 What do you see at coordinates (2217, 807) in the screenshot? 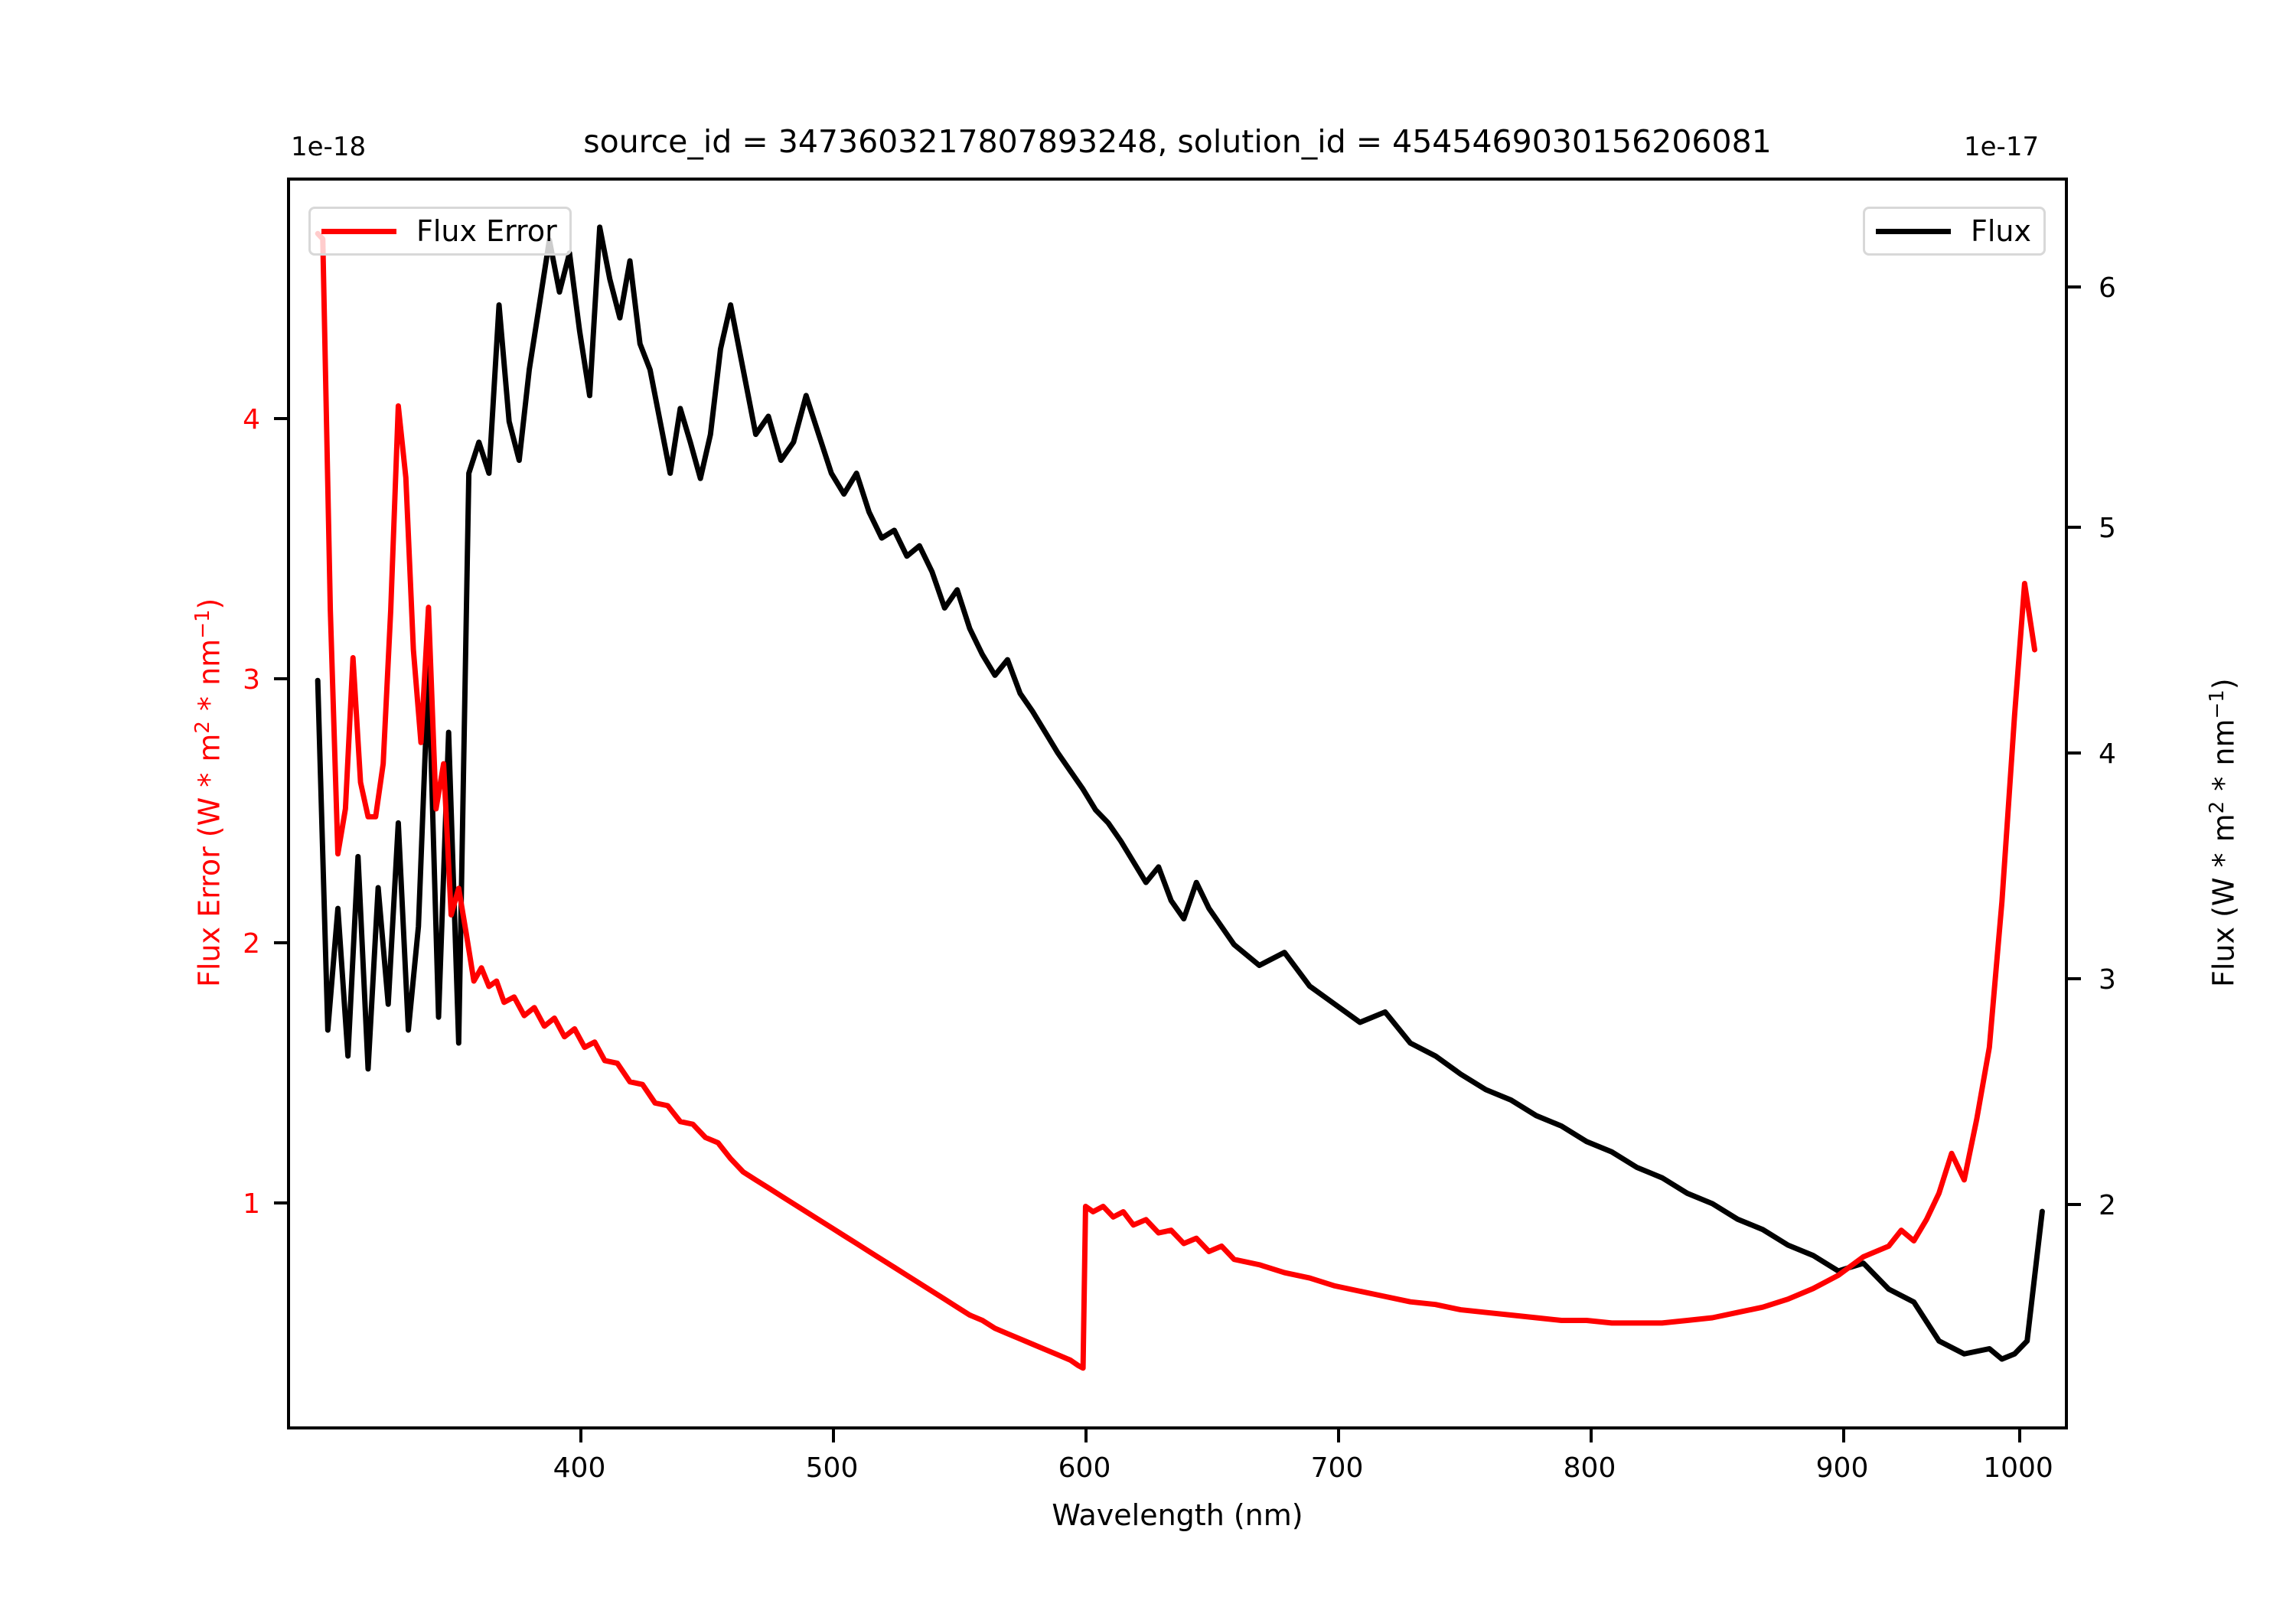
I see `right-ylabel-m-exp: 2` at bounding box center [2217, 807].